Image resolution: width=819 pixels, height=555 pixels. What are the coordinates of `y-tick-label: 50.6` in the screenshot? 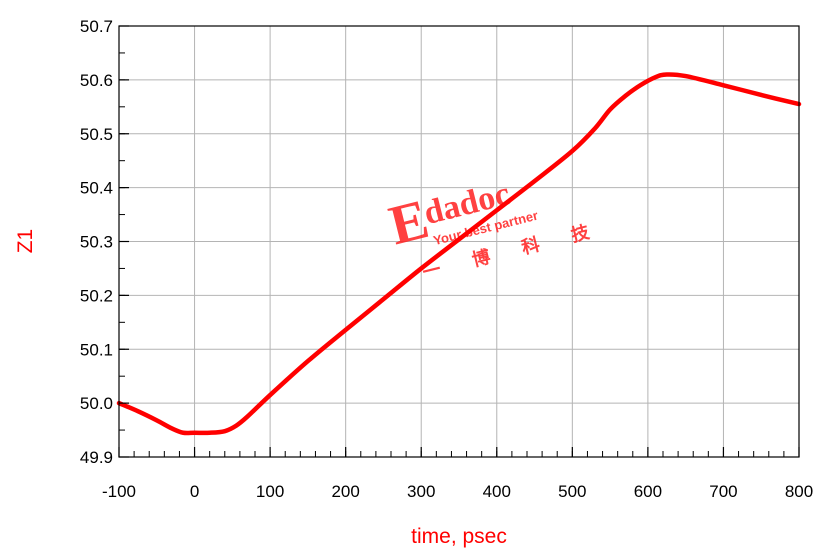 It's located at (96, 80).